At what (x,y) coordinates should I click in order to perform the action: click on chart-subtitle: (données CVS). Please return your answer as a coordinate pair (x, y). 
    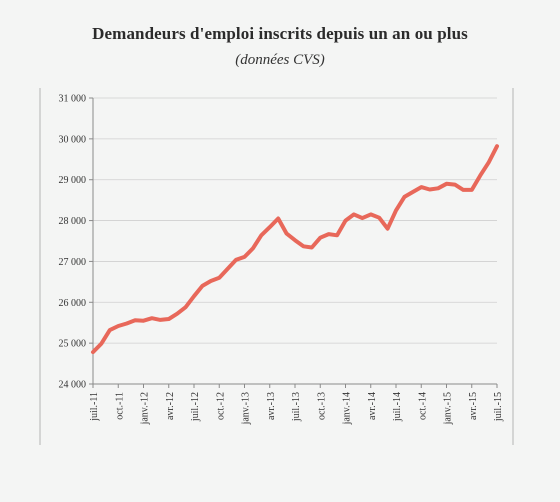
    Looking at the image, I should click on (280, 60).